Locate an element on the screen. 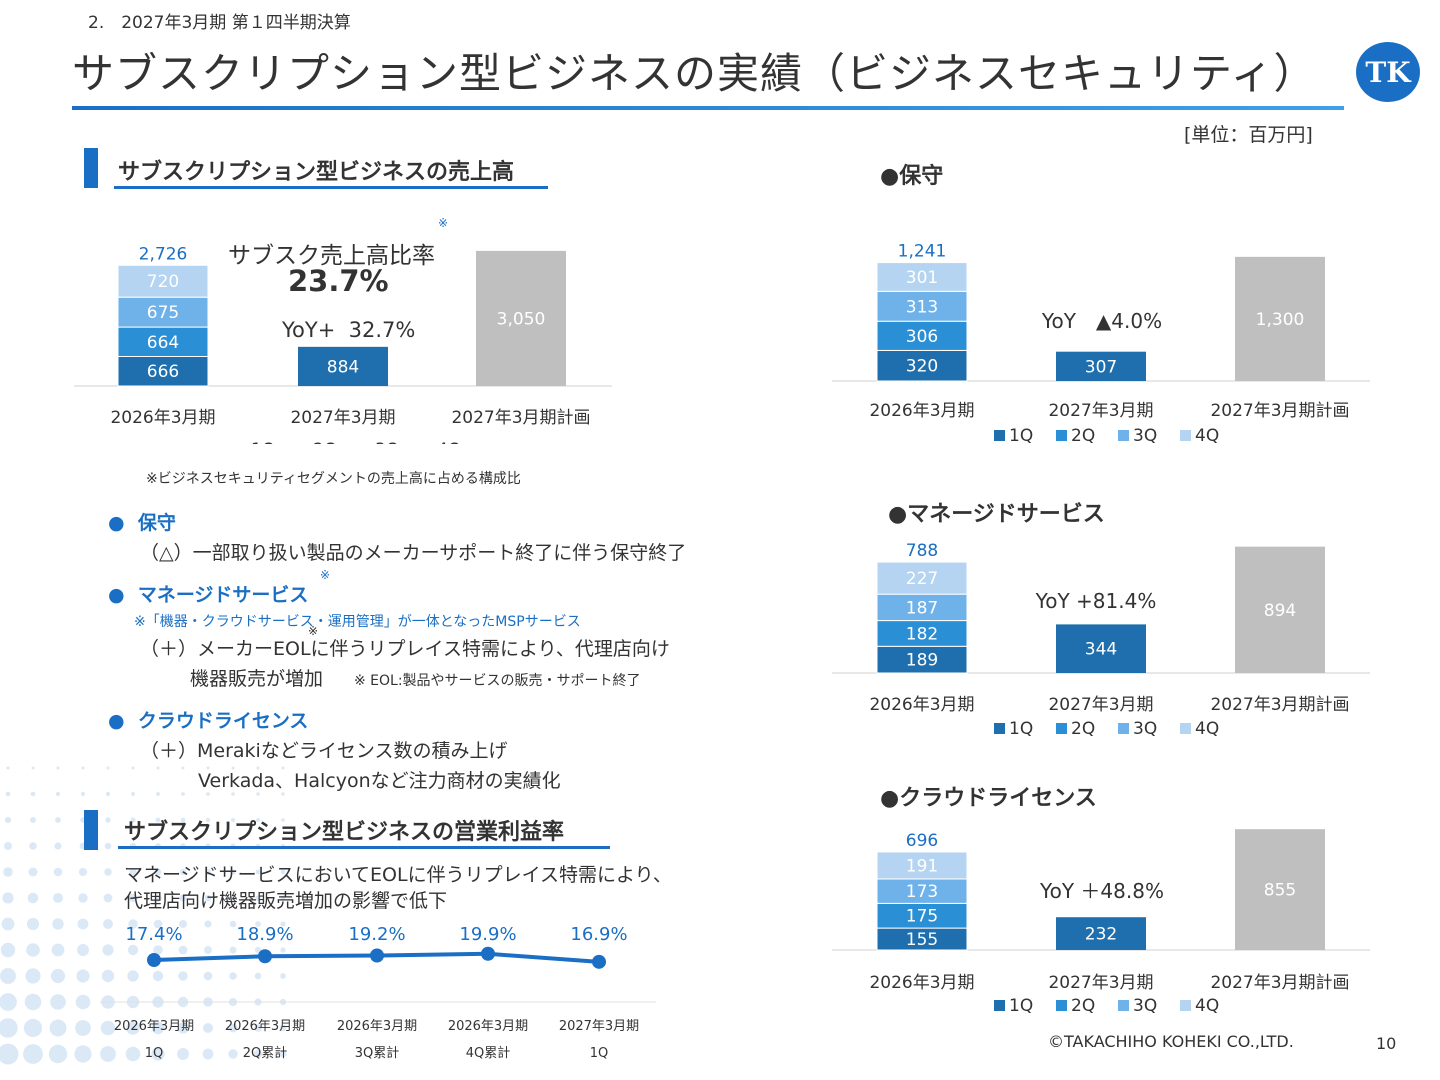  bar-segment-label: 306 is located at coordinates (922, 337).